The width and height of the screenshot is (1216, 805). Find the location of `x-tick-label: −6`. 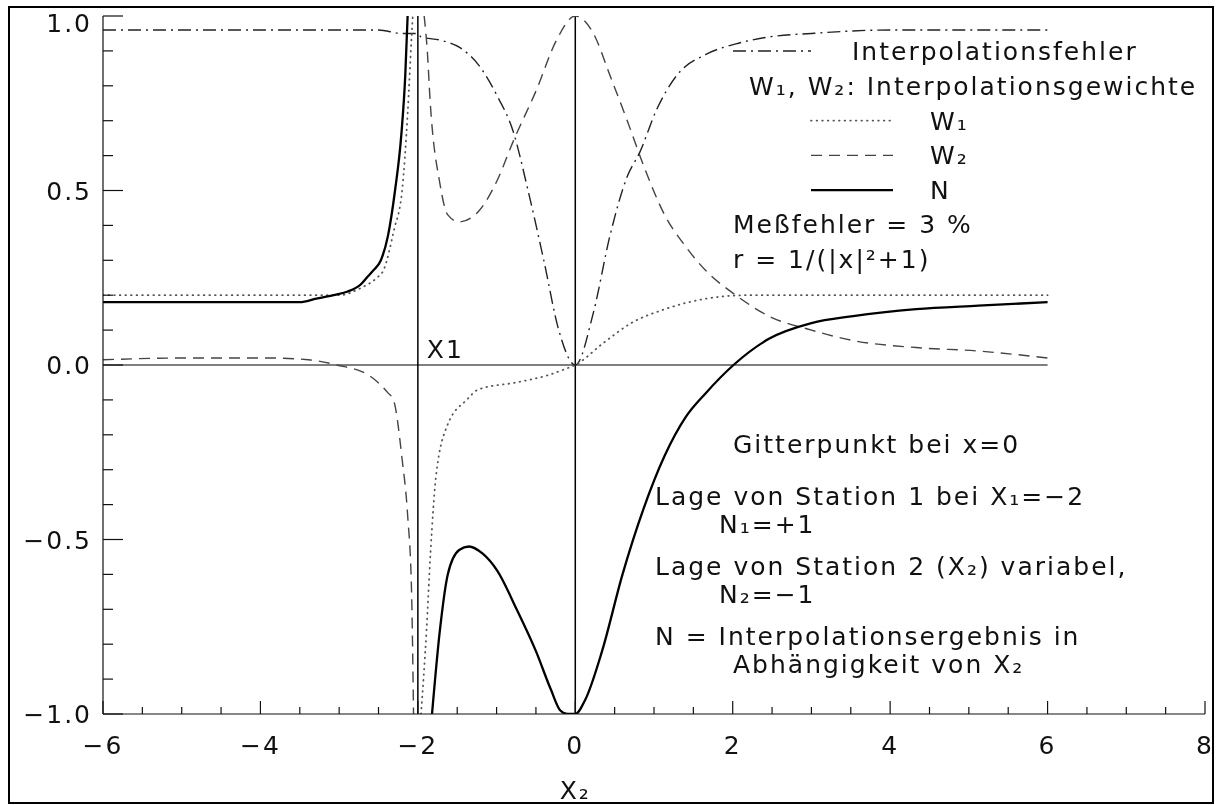

x-tick-label: −6 is located at coordinates (103, 745).